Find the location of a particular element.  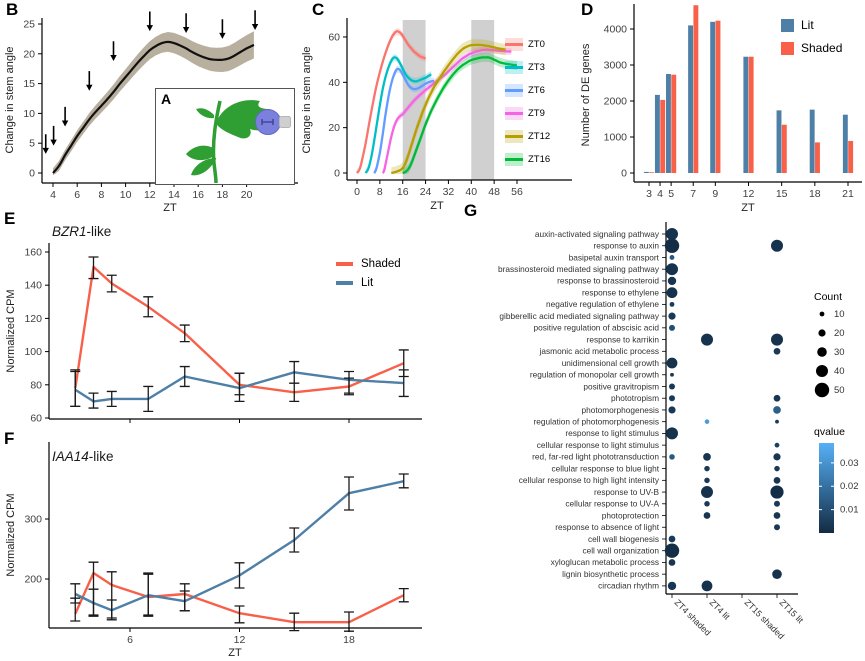

legend-item-ZT16: ZT16 is located at coordinates (527, 159).